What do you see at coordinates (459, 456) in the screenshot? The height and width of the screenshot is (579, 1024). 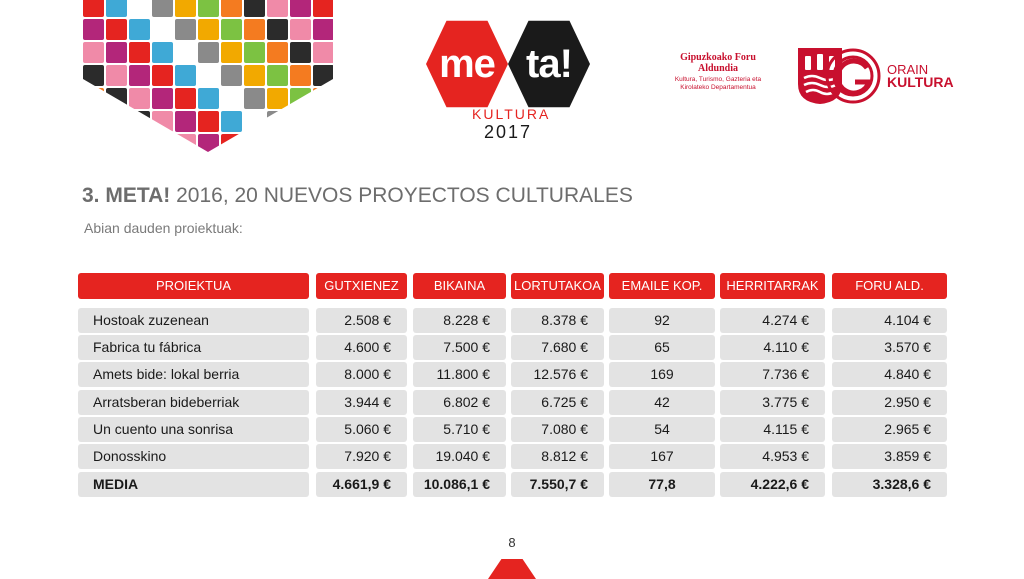 I see `cell-excellent: 19.040 €` at bounding box center [459, 456].